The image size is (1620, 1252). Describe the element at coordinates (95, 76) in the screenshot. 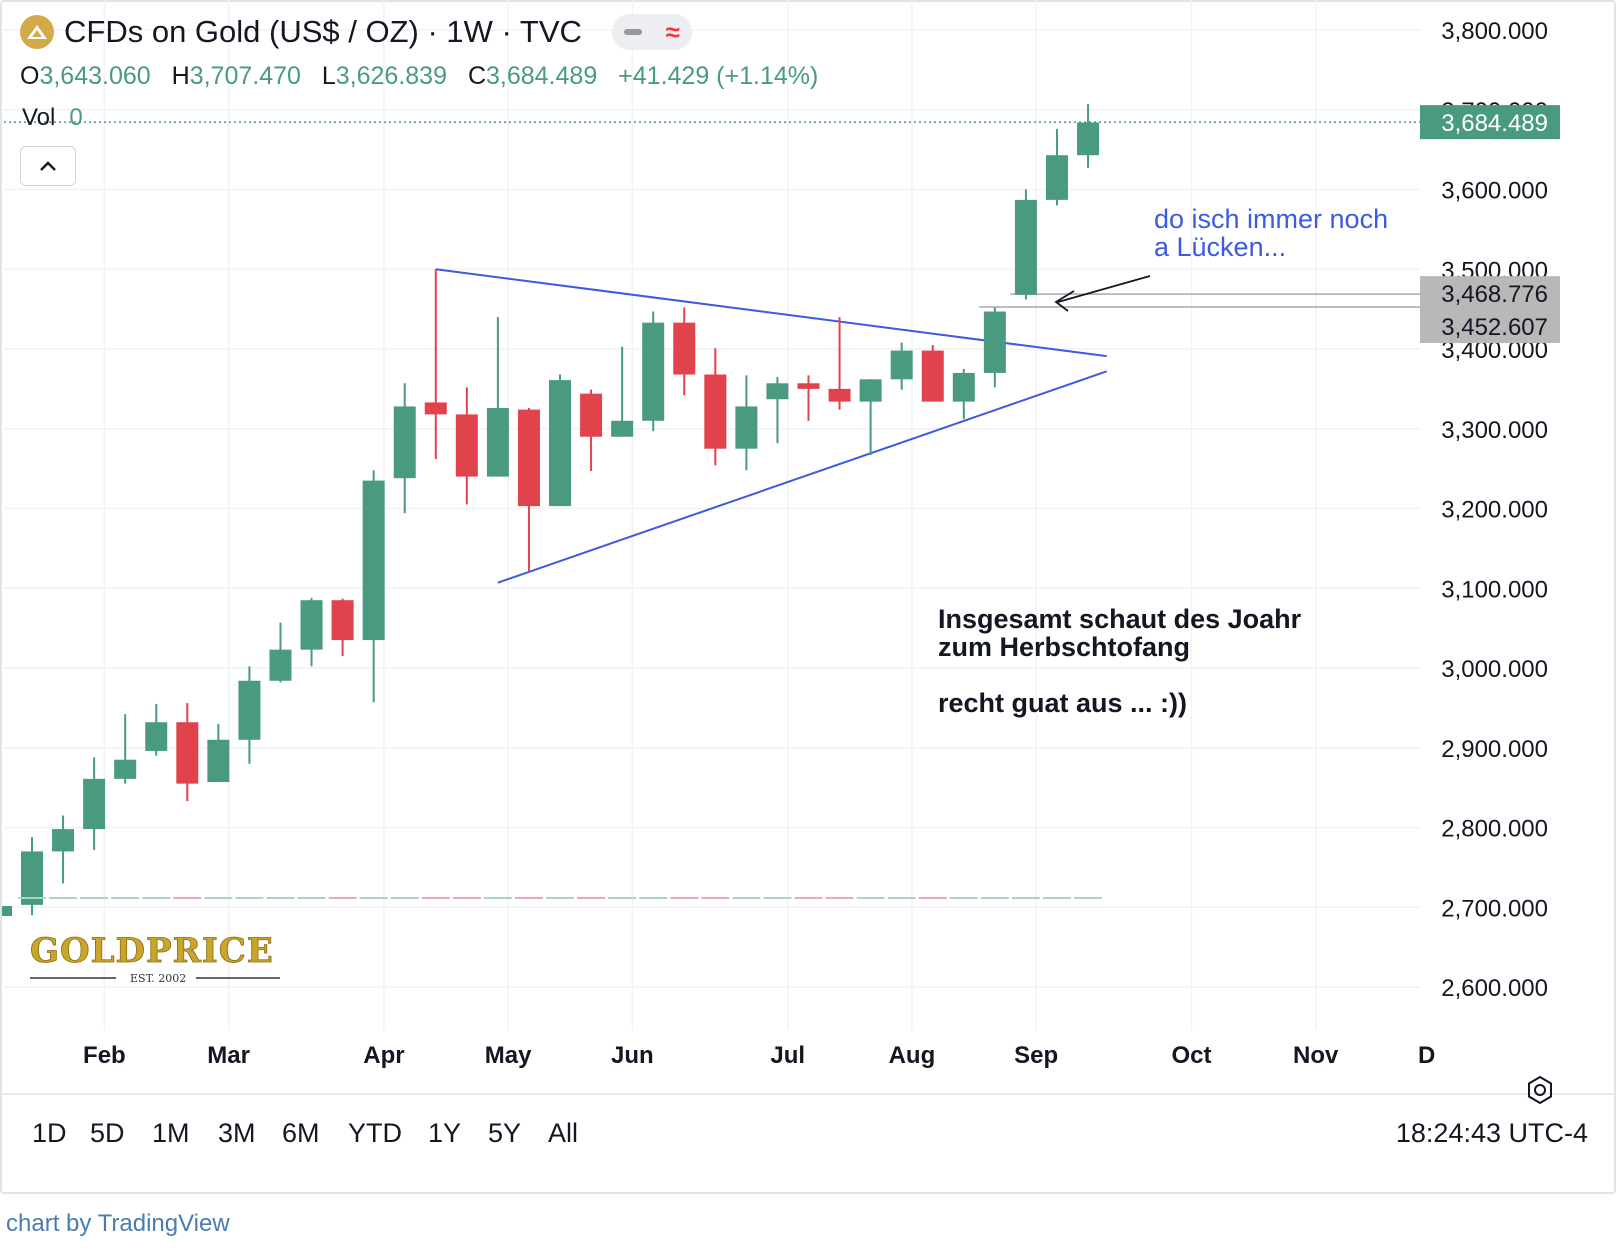

I see `open-value: 3,643.060` at that location.